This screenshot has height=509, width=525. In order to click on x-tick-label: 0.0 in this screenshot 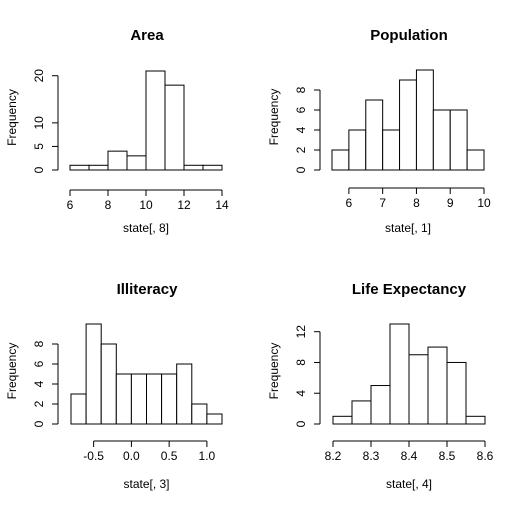, I will do `click(131, 456)`.